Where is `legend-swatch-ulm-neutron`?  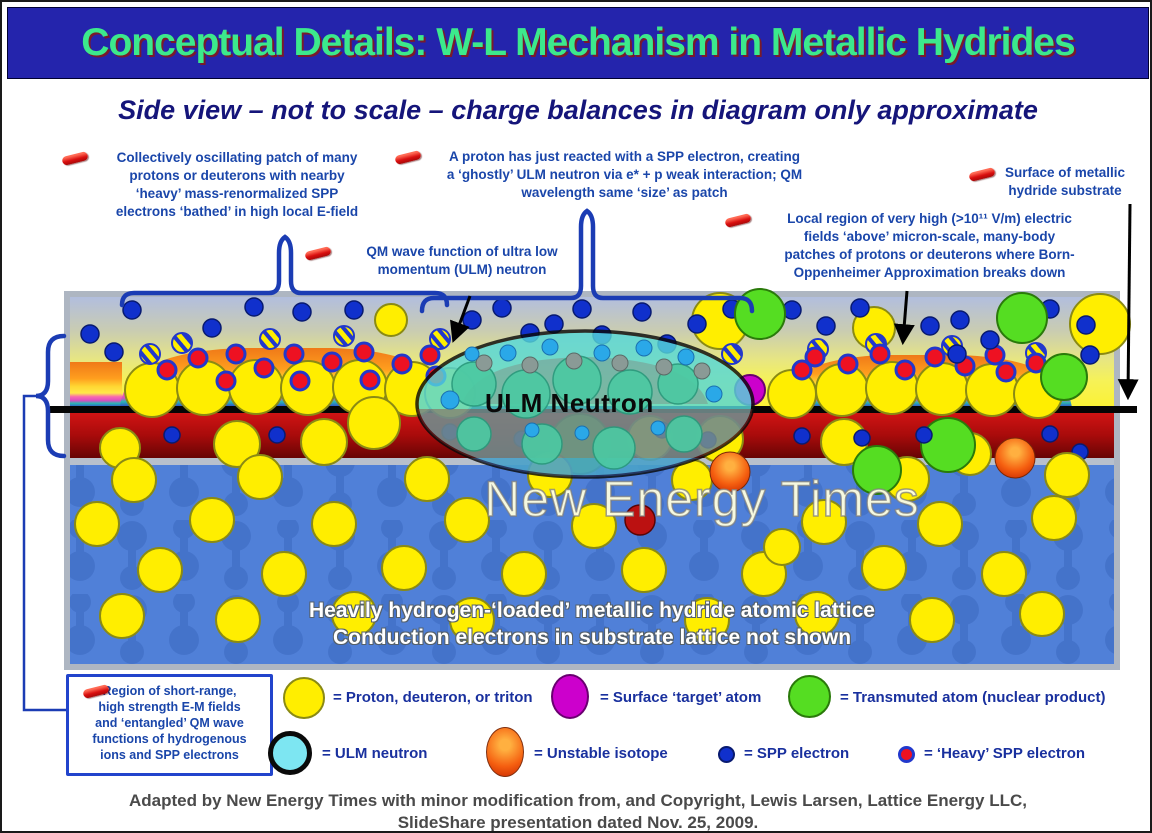 legend-swatch-ulm-neutron is located at coordinates (290, 753).